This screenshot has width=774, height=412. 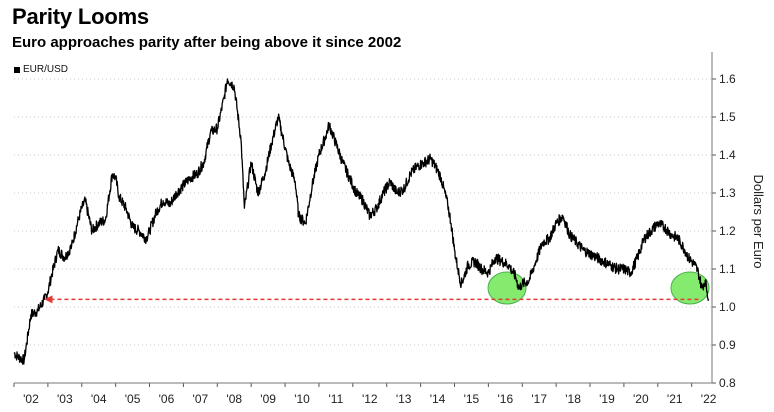 What do you see at coordinates (268, 399) in the screenshot?
I see `x-tick-label: '09` at bounding box center [268, 399].